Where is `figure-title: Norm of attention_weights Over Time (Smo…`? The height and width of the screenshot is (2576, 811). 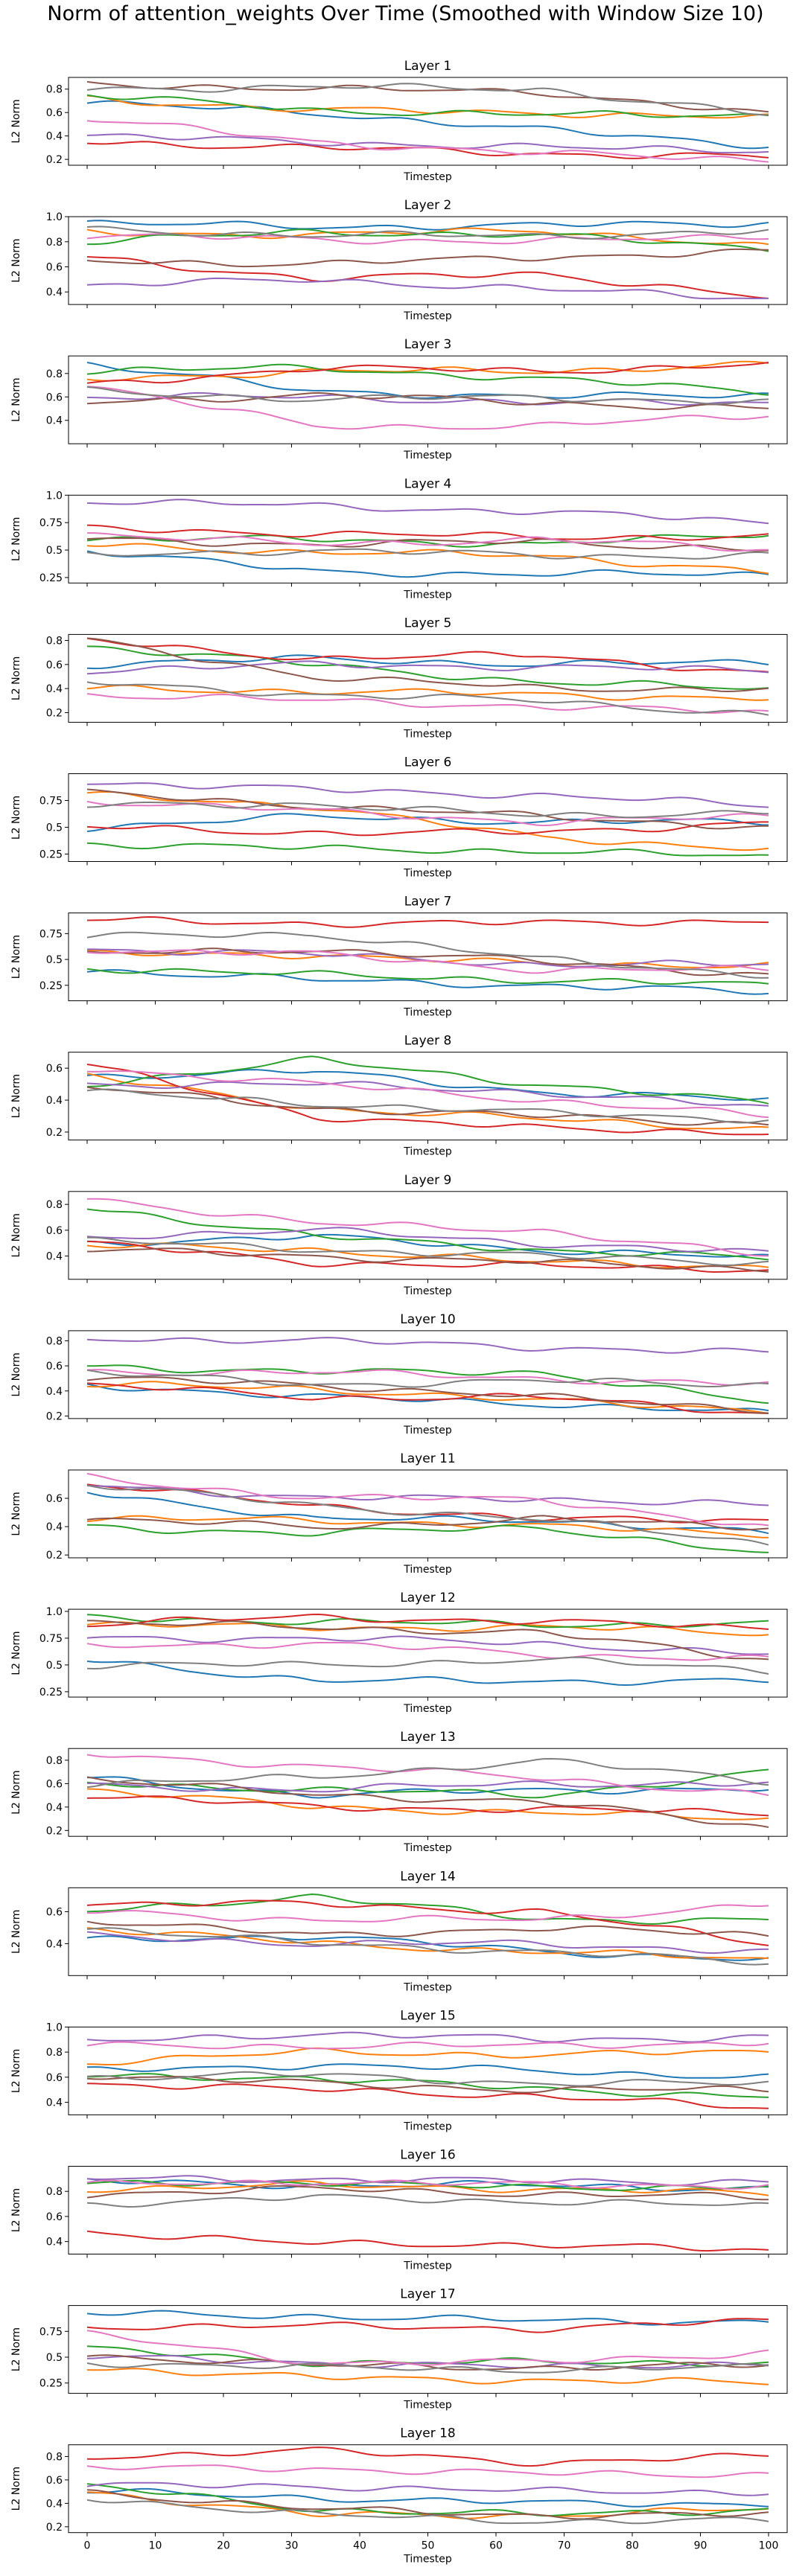 figure-title: Norm of attention_weights Over Time (Smo… is located at coordinates (405, 13).